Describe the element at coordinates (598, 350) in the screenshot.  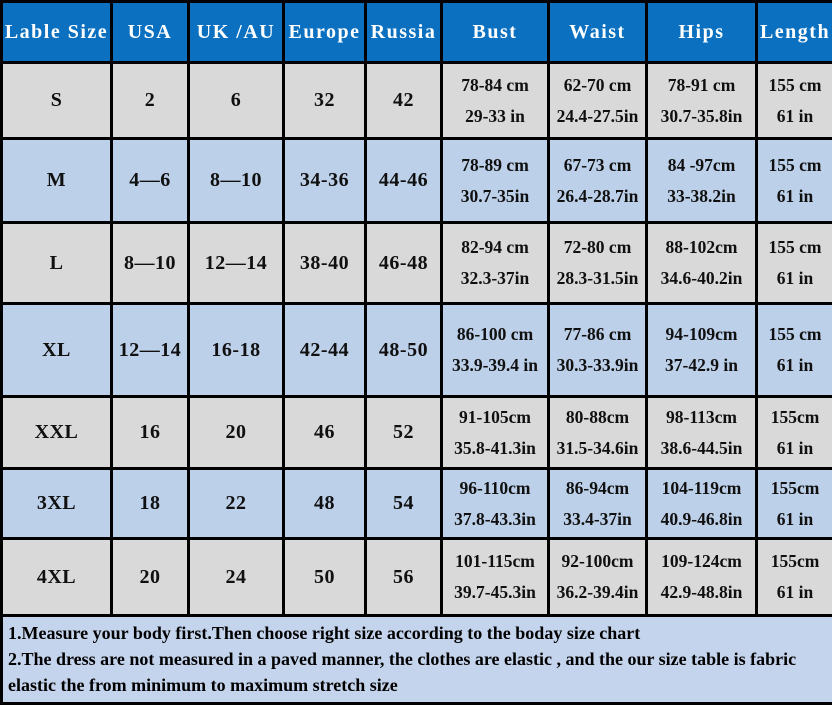
I see `table-cell: 77-86 cm 30.3-33.9in` at that location.